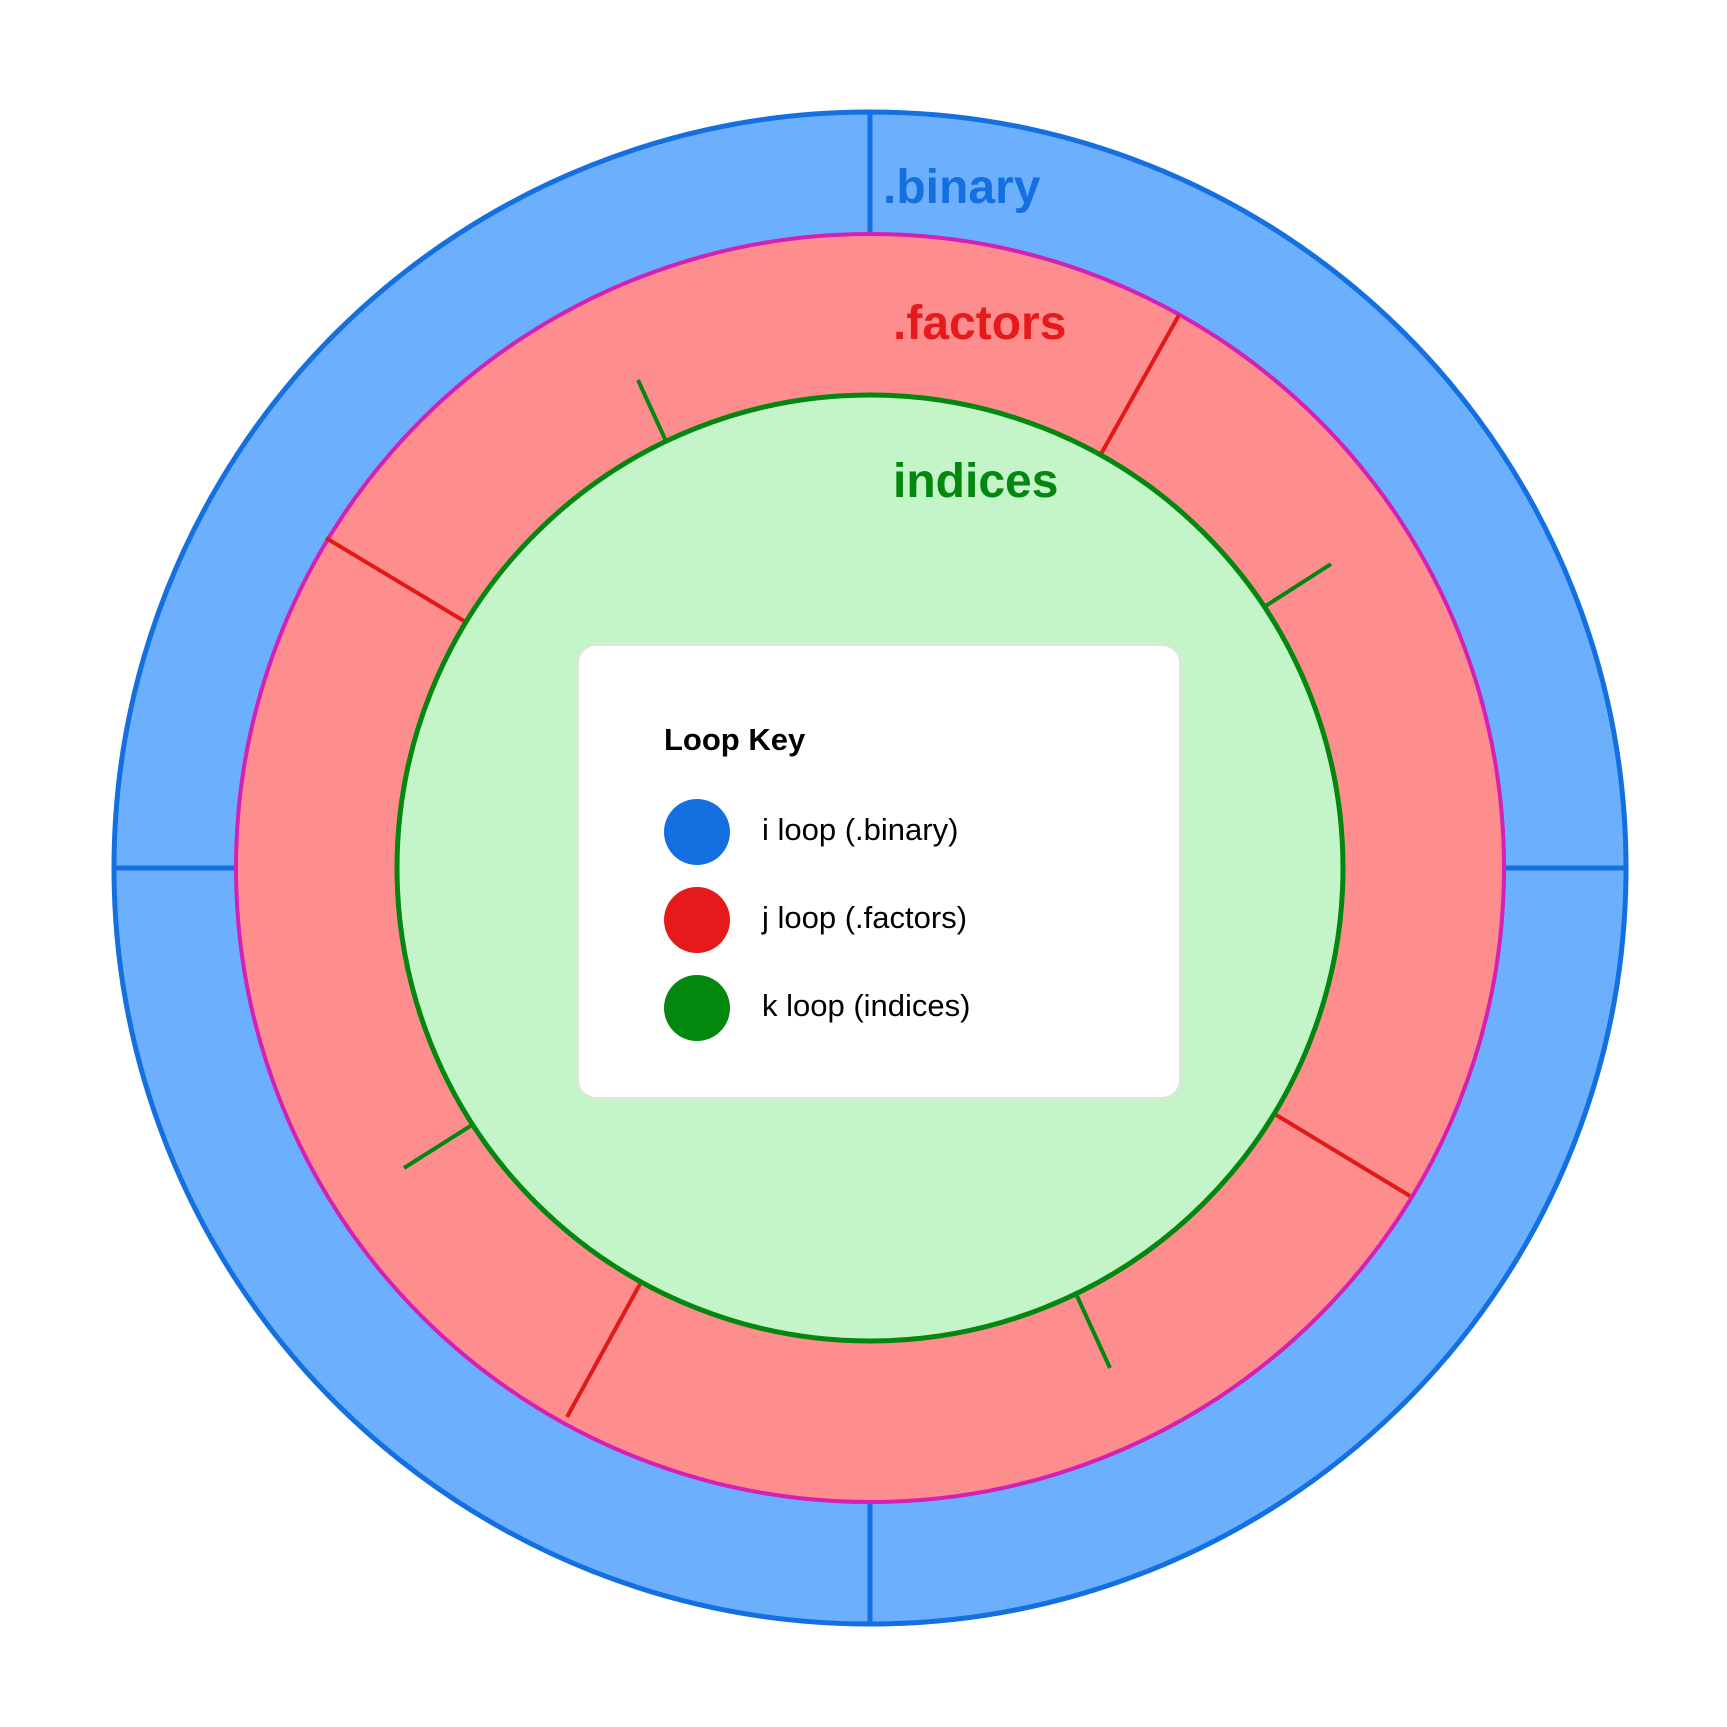 Image resolution: width=1727 pixels, height=1727 pixels. What do you see at coordinates (864, 917) in the screenshot?
I see `key-label-j-loop: j loop (.factors)` at bounding box center [864, 917].